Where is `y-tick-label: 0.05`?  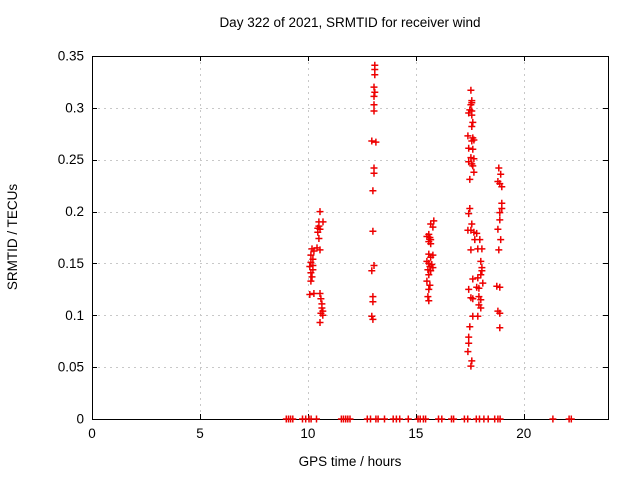
y-tick-label: 0.05 is located at coordinates (71, 367).